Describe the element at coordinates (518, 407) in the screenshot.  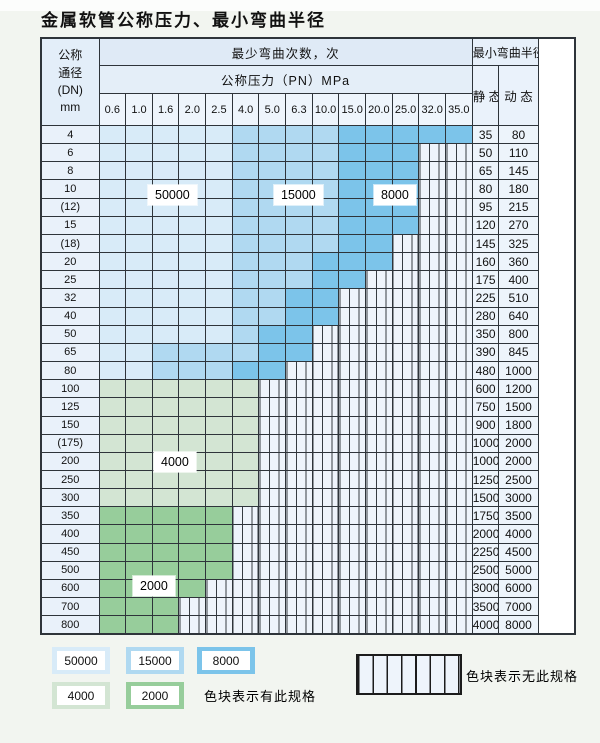
I see `dynamic-radius-cell: 1500` at that location.